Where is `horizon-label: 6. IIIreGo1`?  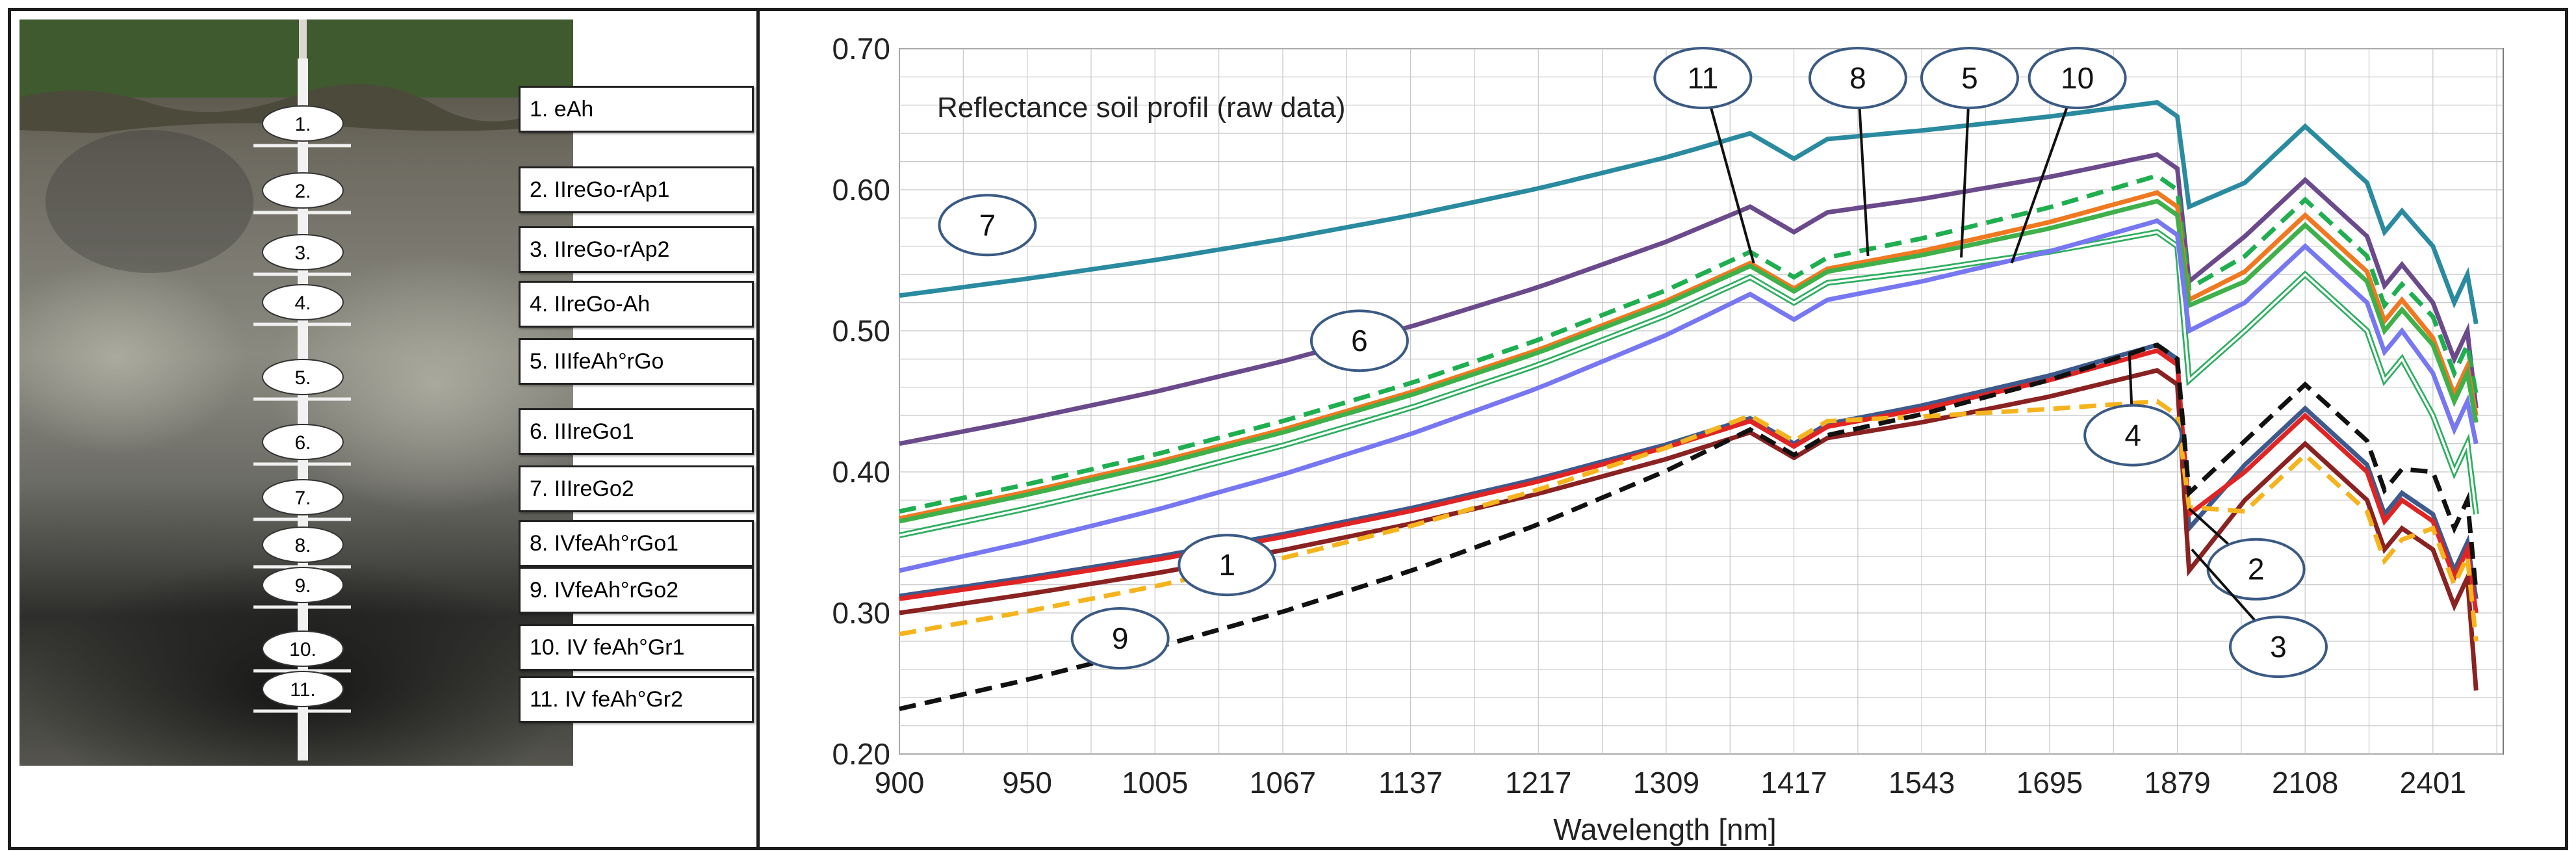 horizon-label: 6. IIIreGo1 is located at coordinates (636, 432).